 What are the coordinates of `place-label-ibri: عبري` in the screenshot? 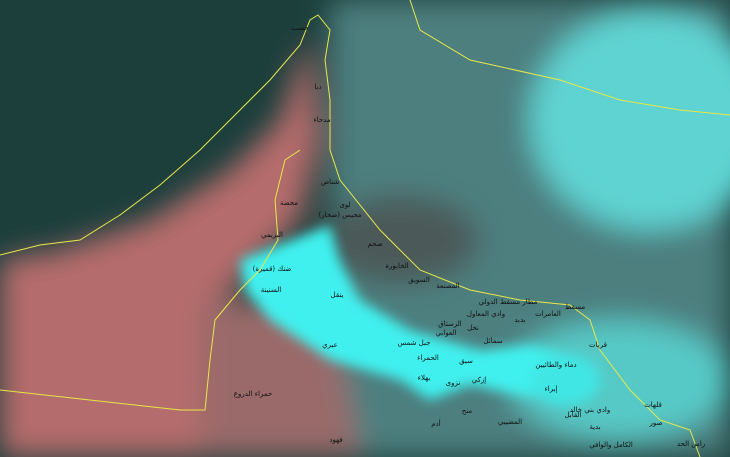 It's located at (330, 345).